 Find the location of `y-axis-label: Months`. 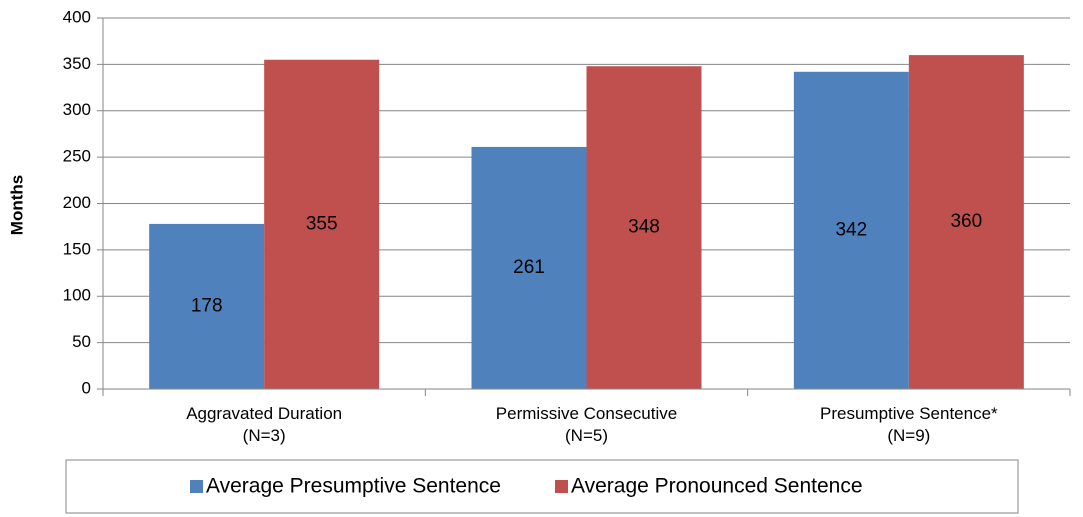

y-axis-label: Months is located at coordinates (16, 205).